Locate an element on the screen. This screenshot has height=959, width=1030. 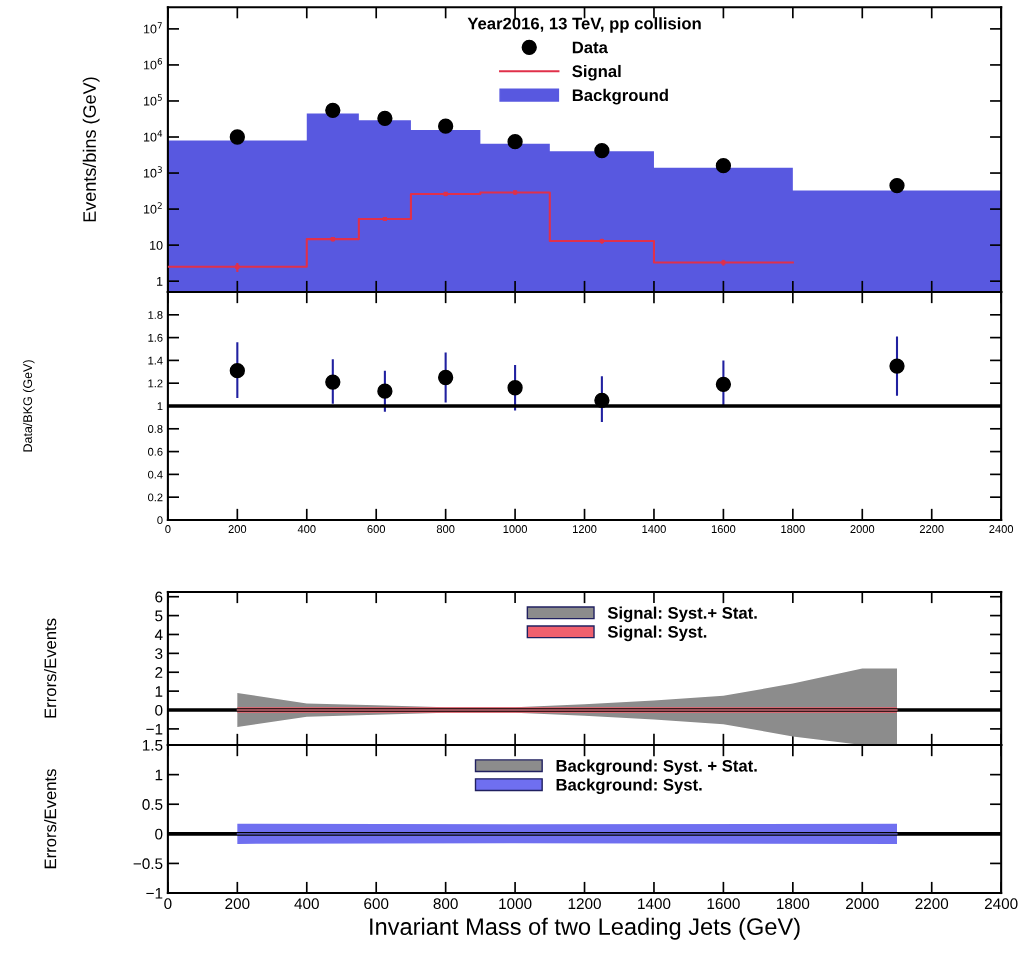
y-tick-label: 10 is located at coordinates (156, 245).